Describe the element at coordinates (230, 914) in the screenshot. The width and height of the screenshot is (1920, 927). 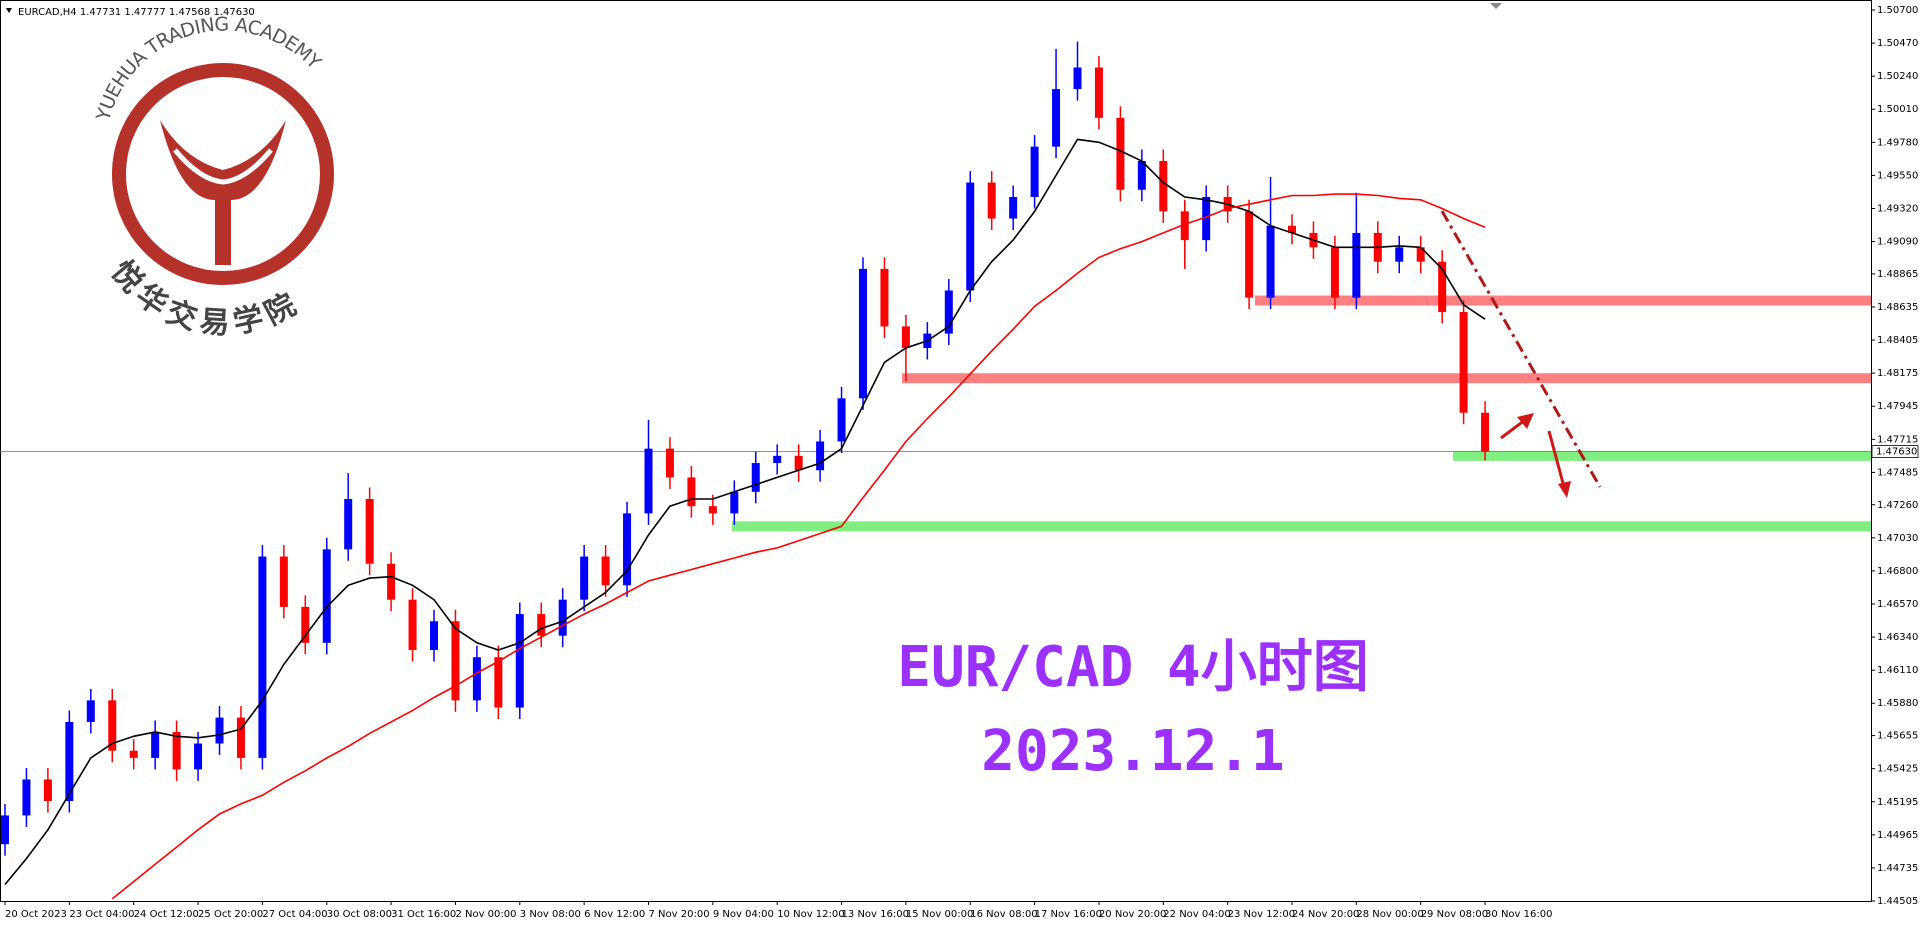
I see `x-tick-label: 25 Oct 20:00` at that location.